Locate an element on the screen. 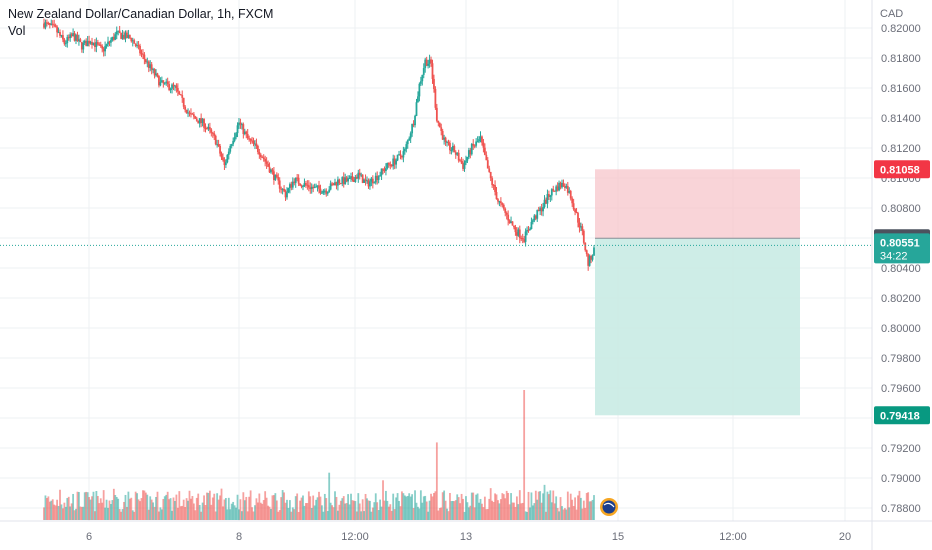 This screenshot has height=550, width=932. time-axis: 6 8 12:00 13 15 12:00 20 is located at coordinates (468, 537).